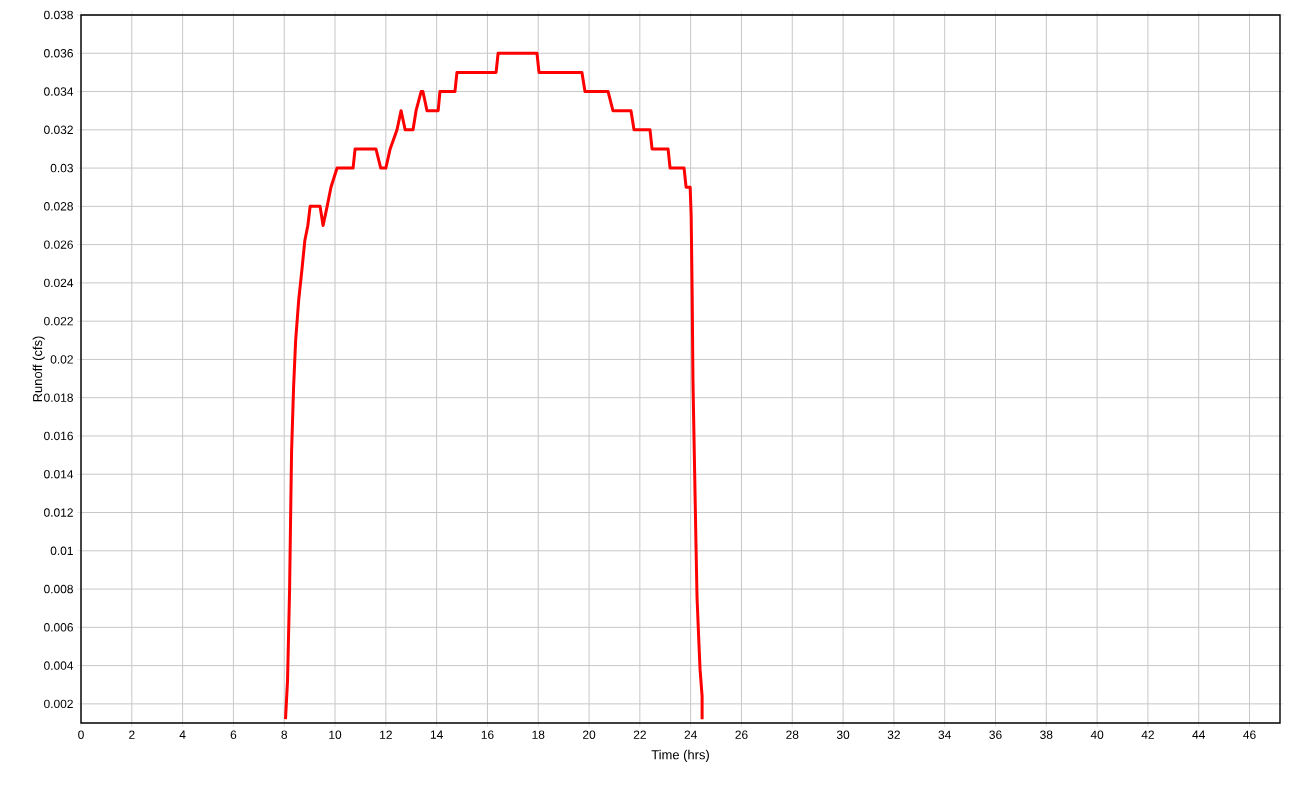 This screenshot has width=1295, height=786. Describe the element at coordinates (843, 734) in the screenshot. I see `x-tick-label: 30` at that location.